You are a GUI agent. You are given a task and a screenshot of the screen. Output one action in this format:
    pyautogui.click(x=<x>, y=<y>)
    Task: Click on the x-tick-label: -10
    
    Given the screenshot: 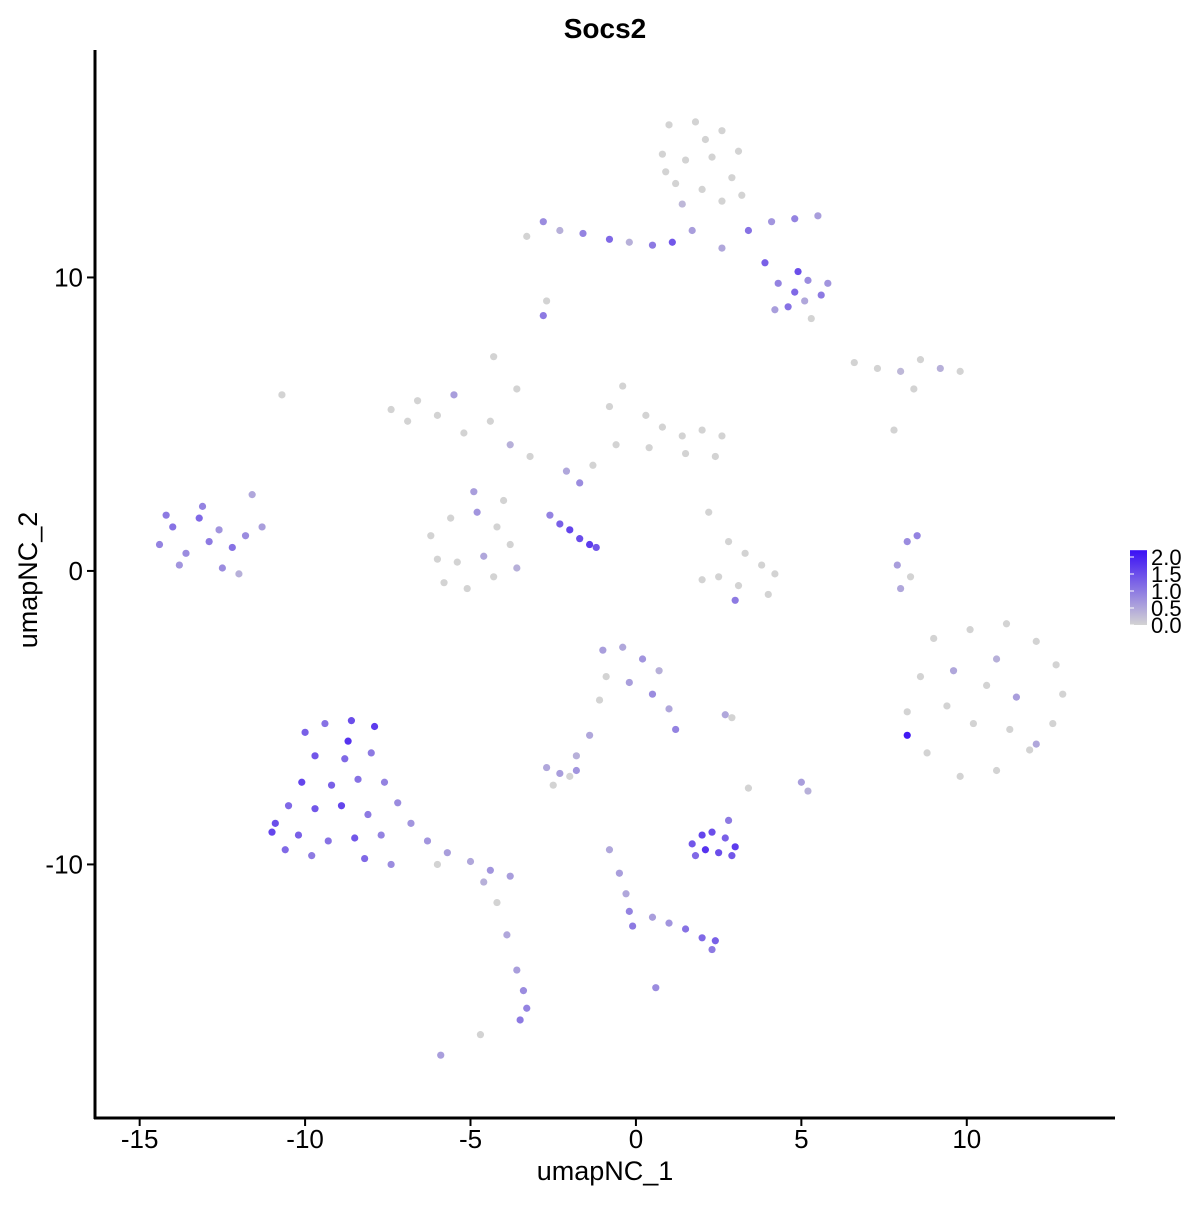 What is the action you would take?
    pyautogui.click(x=305, y=1139)
    